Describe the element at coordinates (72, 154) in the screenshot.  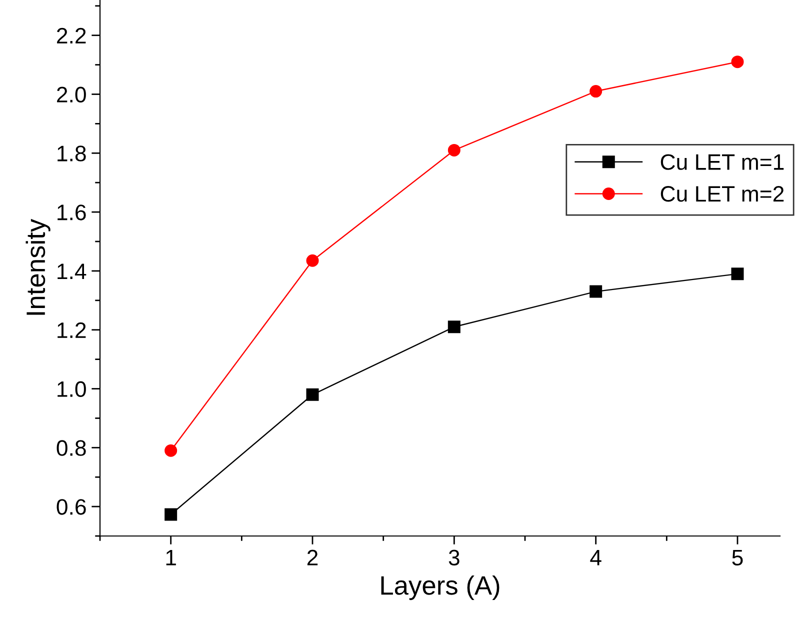
I see `y-tick-label: 1.8` at that location.